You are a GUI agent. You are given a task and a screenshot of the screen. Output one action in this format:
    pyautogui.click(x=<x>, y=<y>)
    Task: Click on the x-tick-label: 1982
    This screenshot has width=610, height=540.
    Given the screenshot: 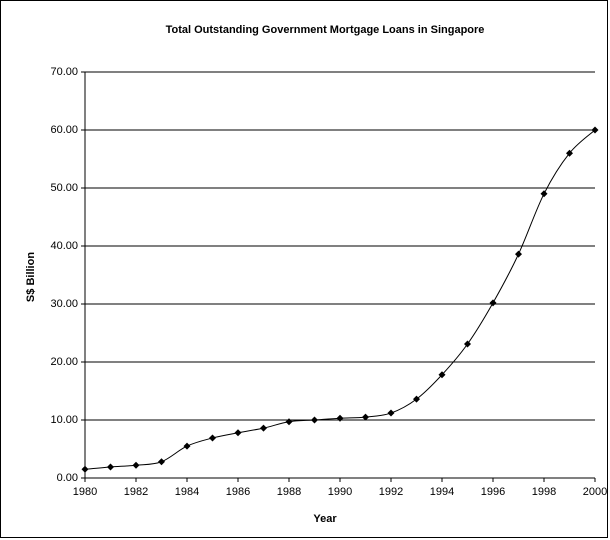 What is the action you would take?
    pyautogui.click(x=136, y=492)
    